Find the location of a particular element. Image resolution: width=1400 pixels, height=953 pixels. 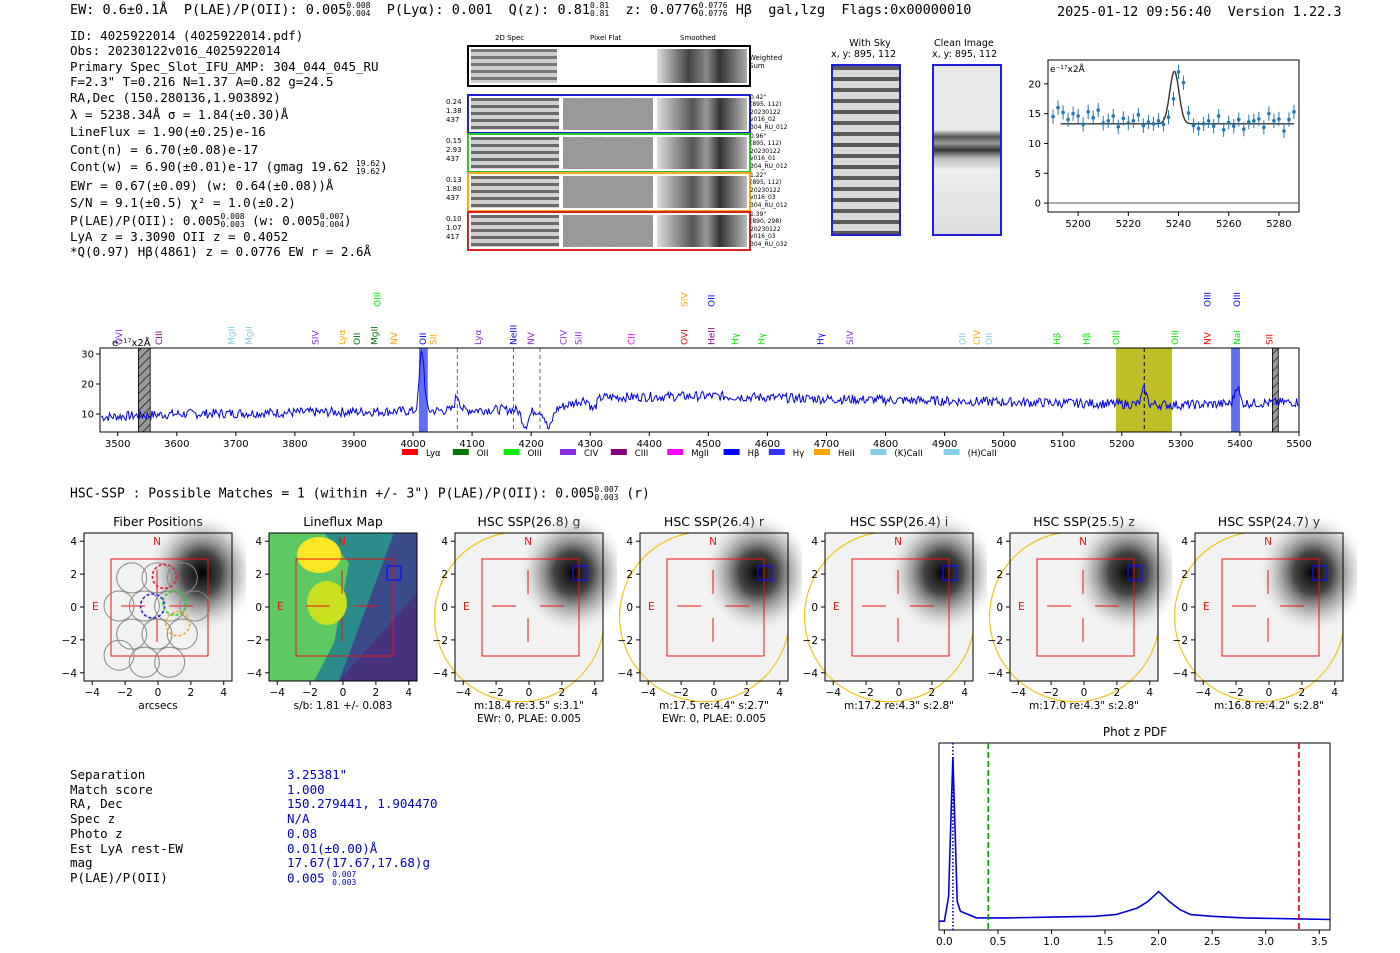

zoom-ytick-label: 0 is located at coordinates (1038, 204).